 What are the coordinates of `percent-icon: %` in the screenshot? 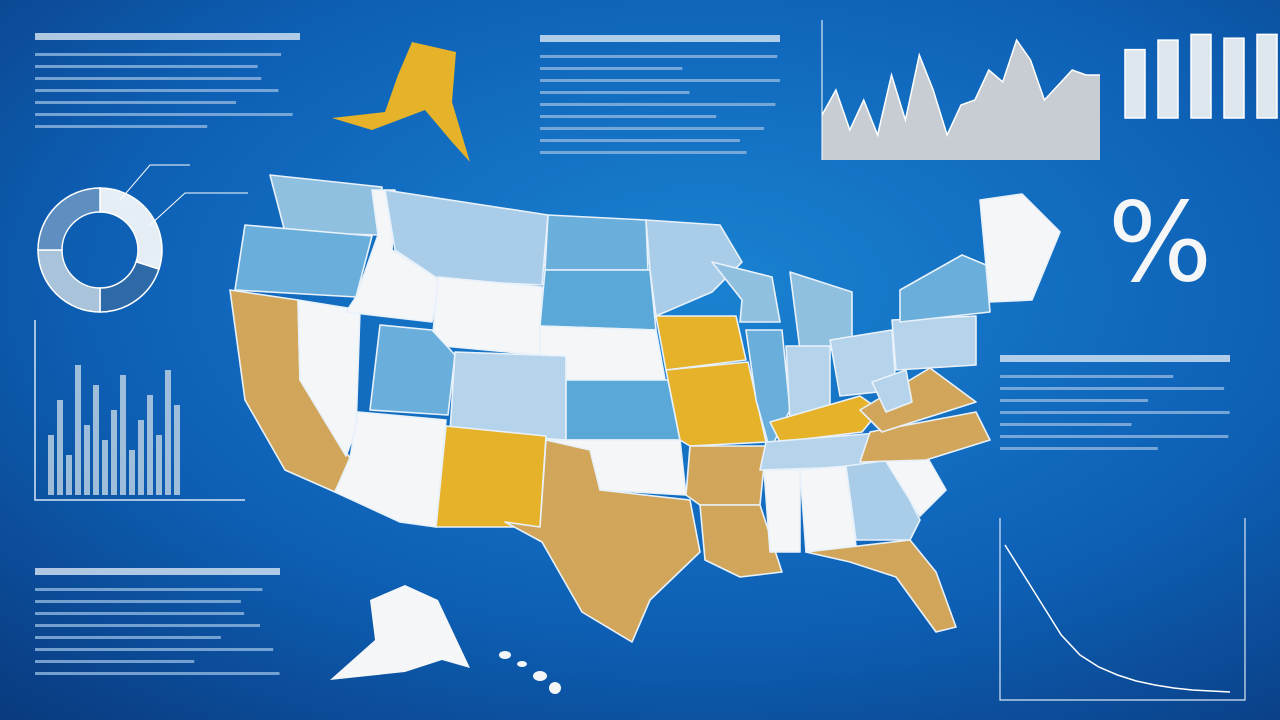 It's located at (1160, 242).